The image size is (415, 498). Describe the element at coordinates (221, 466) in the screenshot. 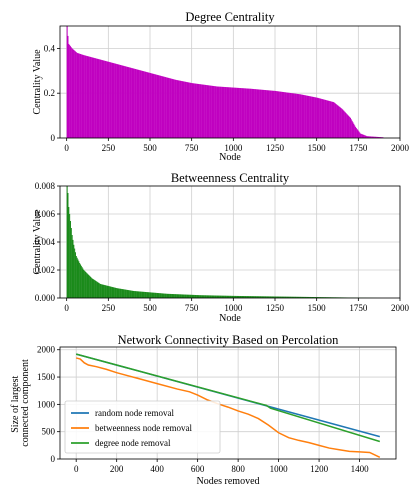

I see `x-tick-labels: 0 200 400 600 800 1000 1200 1400` at that location.